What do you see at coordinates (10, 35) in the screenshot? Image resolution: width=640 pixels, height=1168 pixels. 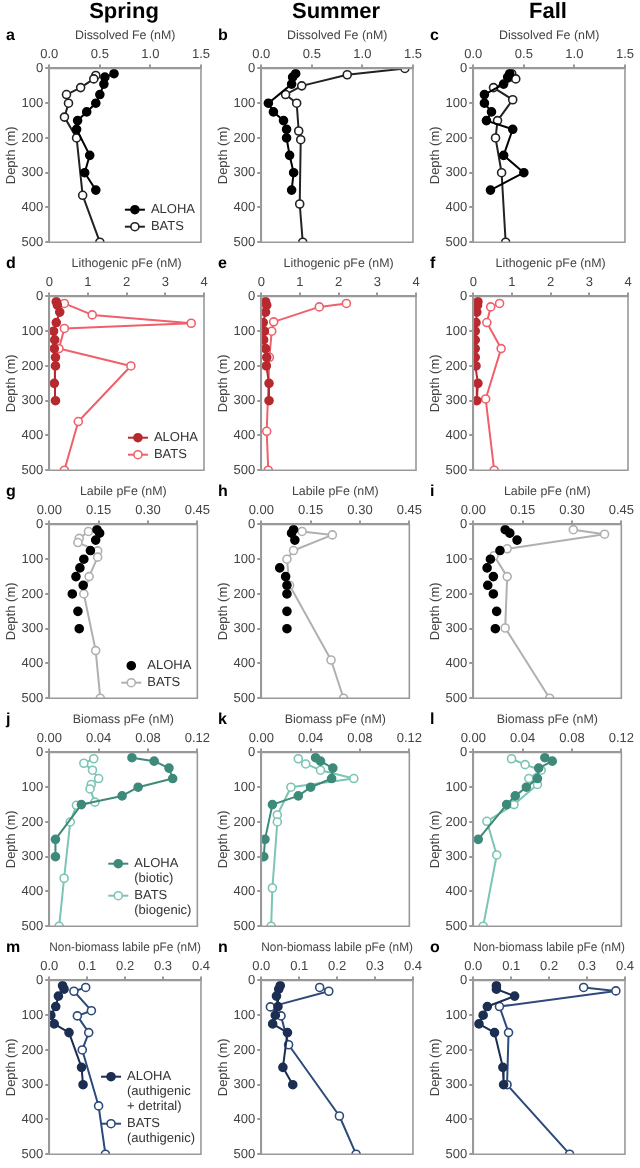 I see `text: a` at bounding box center [10, 35].